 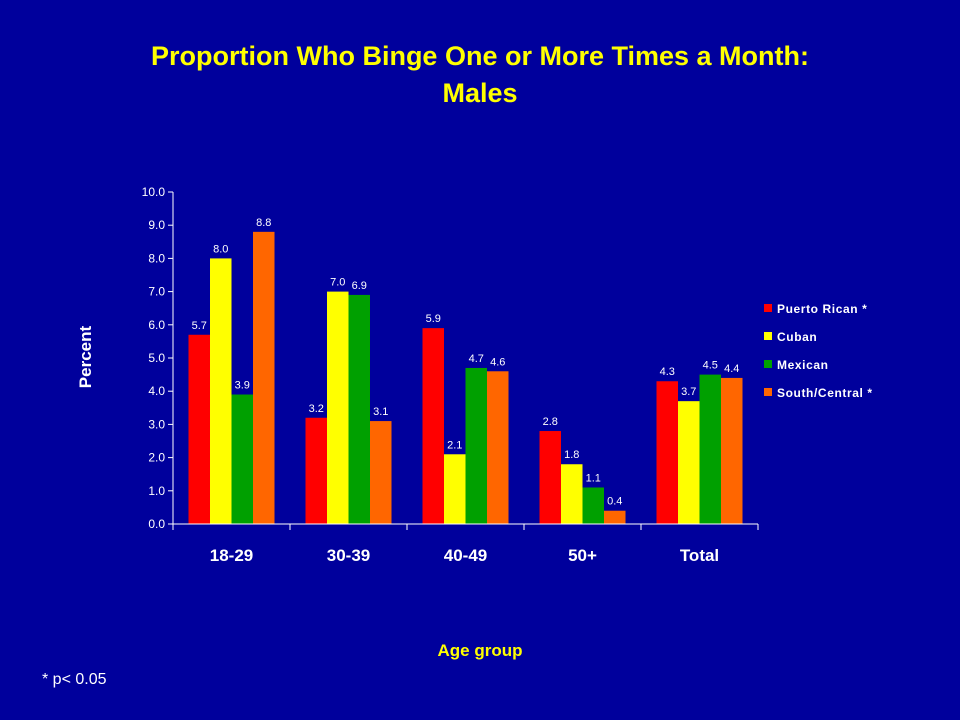 I want to click on chart-title-line2: Males, so click(x=480, y=93).